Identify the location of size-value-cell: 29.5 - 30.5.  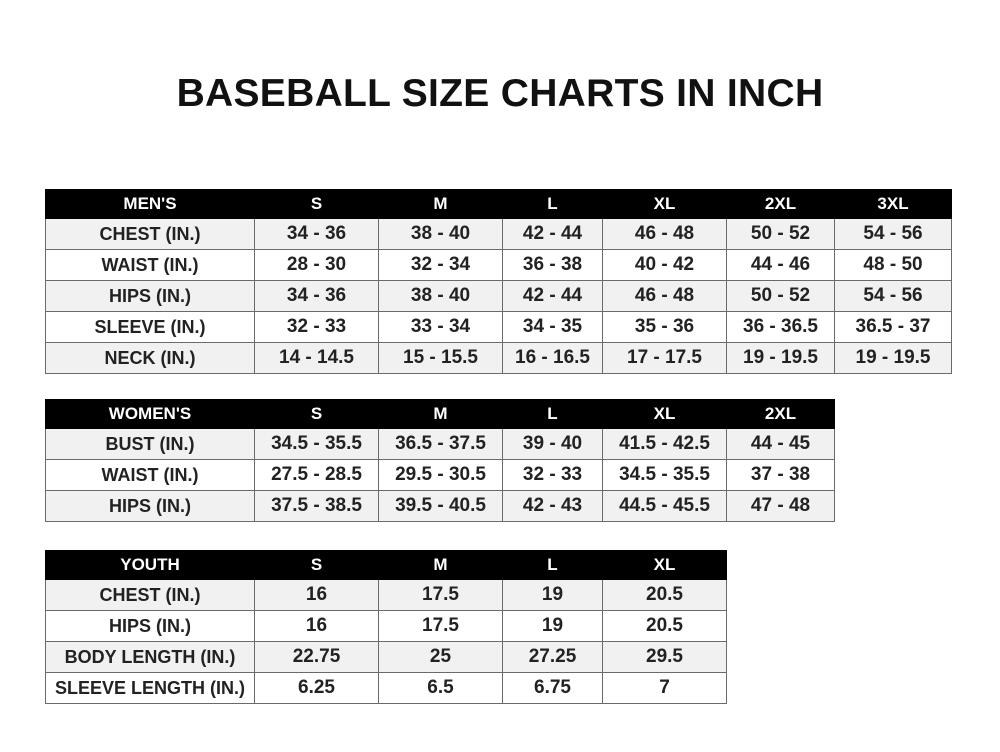
(440, 475).